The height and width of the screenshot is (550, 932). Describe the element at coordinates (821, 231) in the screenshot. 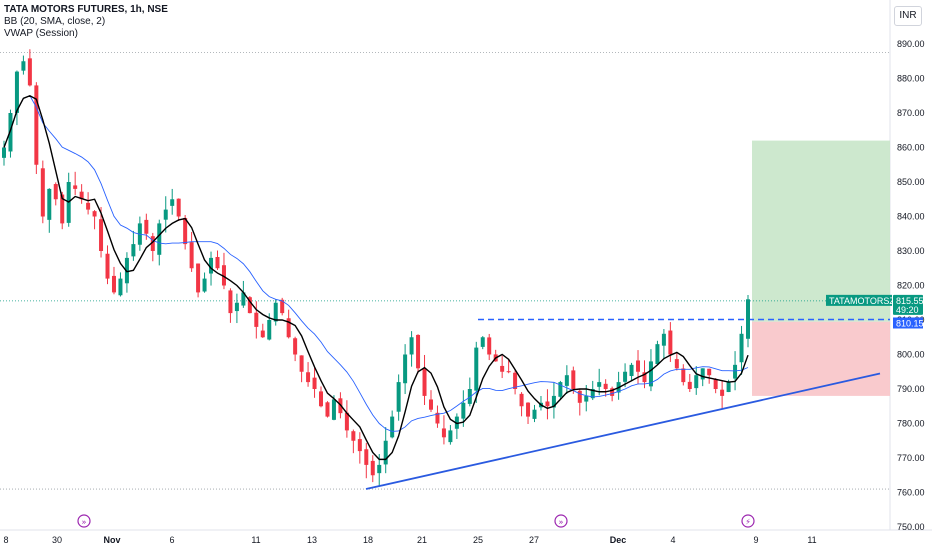

I see `target-zone` at that location.